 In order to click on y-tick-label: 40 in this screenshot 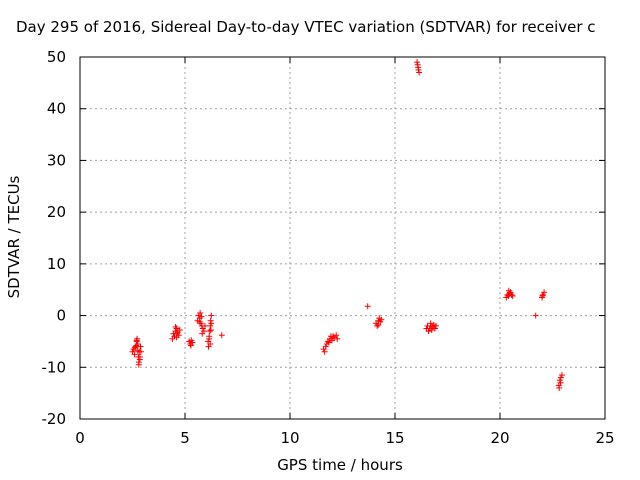, I will do `click(56, 109)`.